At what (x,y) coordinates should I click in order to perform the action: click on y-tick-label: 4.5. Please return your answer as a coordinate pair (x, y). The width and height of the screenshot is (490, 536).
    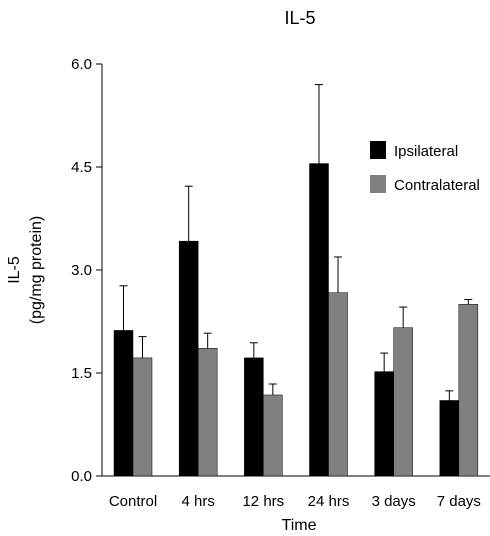
    Looking at the image, I should click on (81, 167).